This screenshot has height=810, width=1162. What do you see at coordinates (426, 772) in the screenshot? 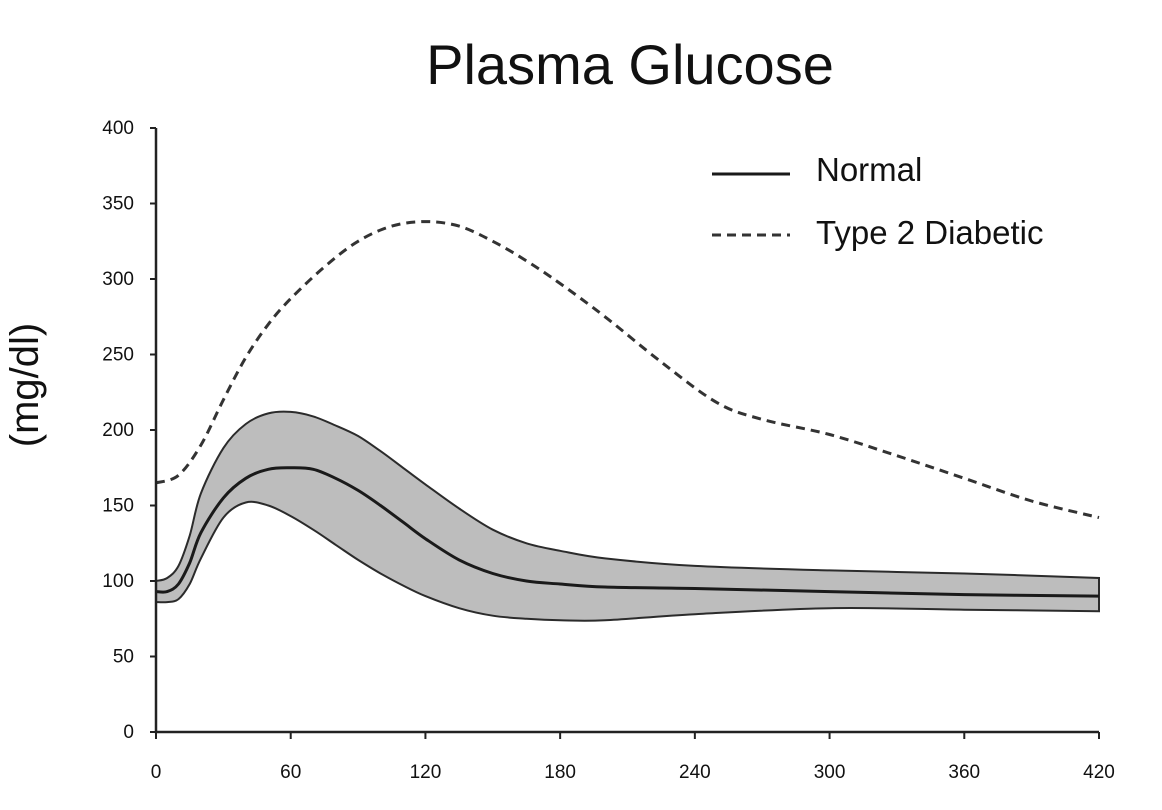
I see `x-tick-label: 120` at bounding box center [426, 772].